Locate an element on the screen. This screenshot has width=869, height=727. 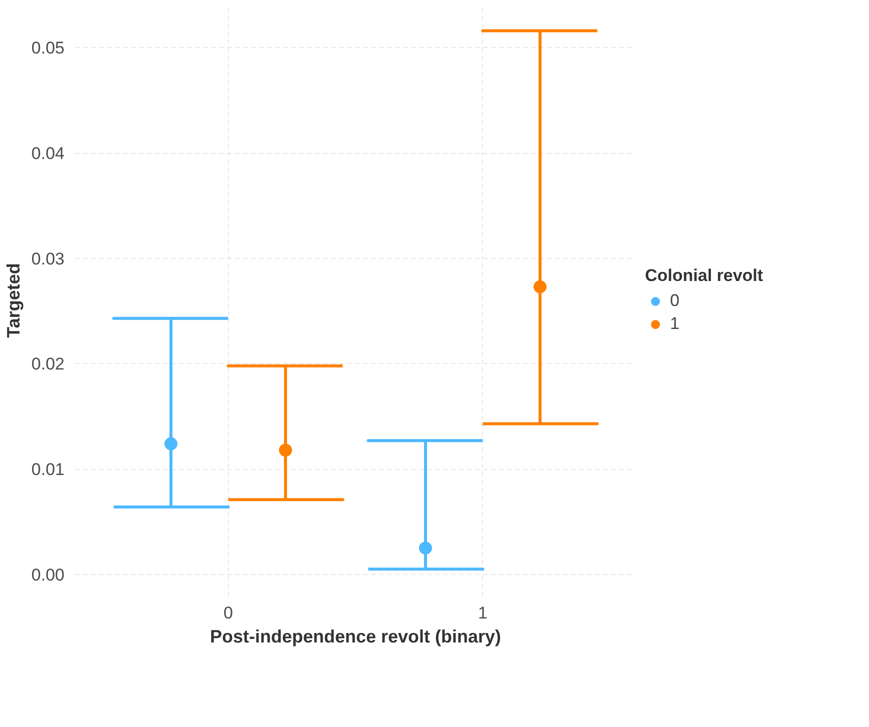
legend-label: 0 is located at coordinates (675, 301).